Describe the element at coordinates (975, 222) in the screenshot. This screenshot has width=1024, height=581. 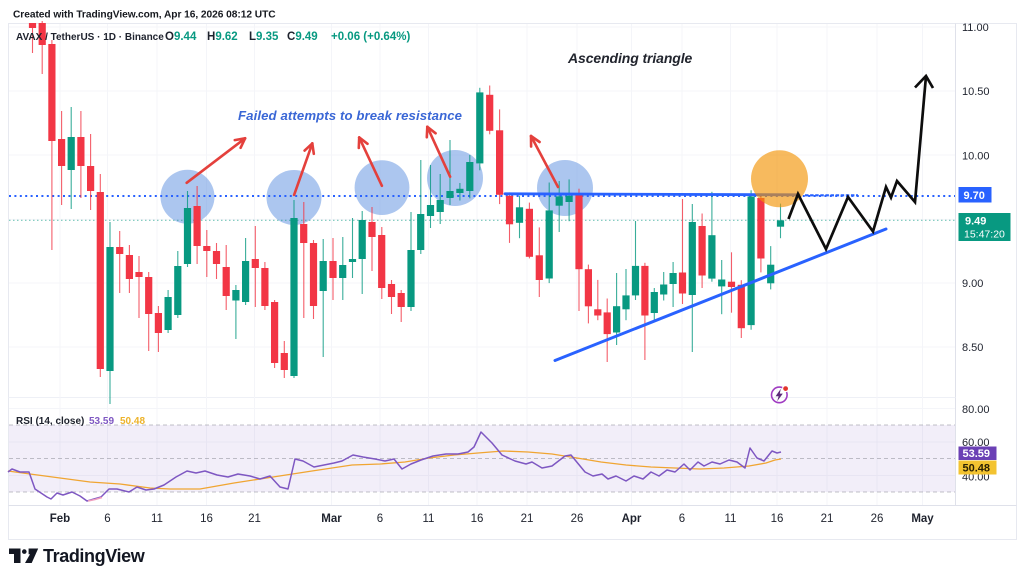
I see `svg-text: 9.49` at that location.